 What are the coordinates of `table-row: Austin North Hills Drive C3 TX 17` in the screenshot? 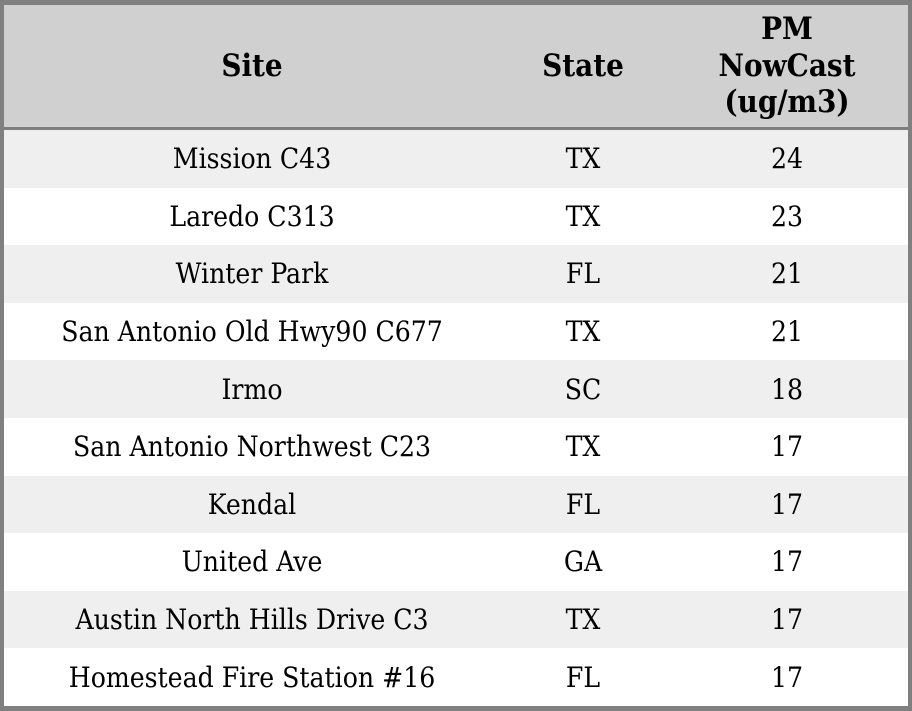 It's located at (456, 619).